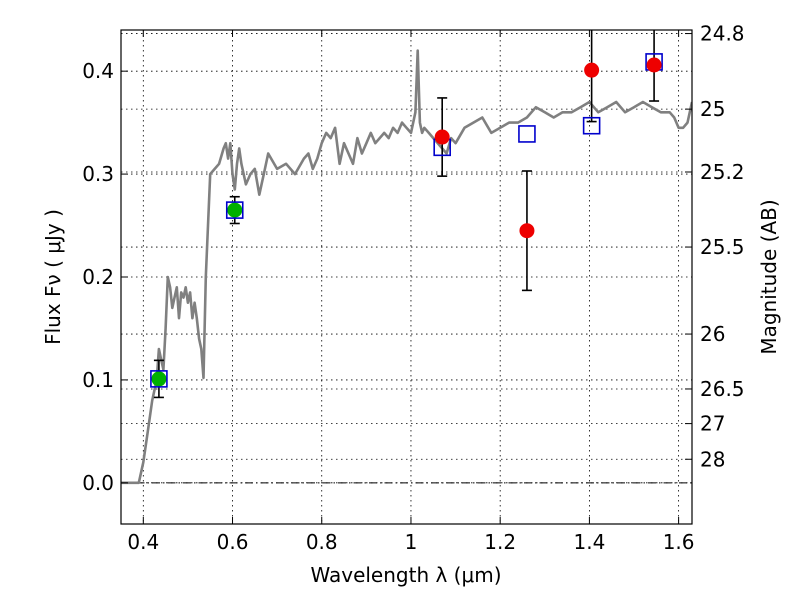 This screenshot has height=600, width=800. What do you see at coordinates (722, 172) in the screenshot?
I see `magnitude-tick-label: 25.2` at bounding box center [722, 172].